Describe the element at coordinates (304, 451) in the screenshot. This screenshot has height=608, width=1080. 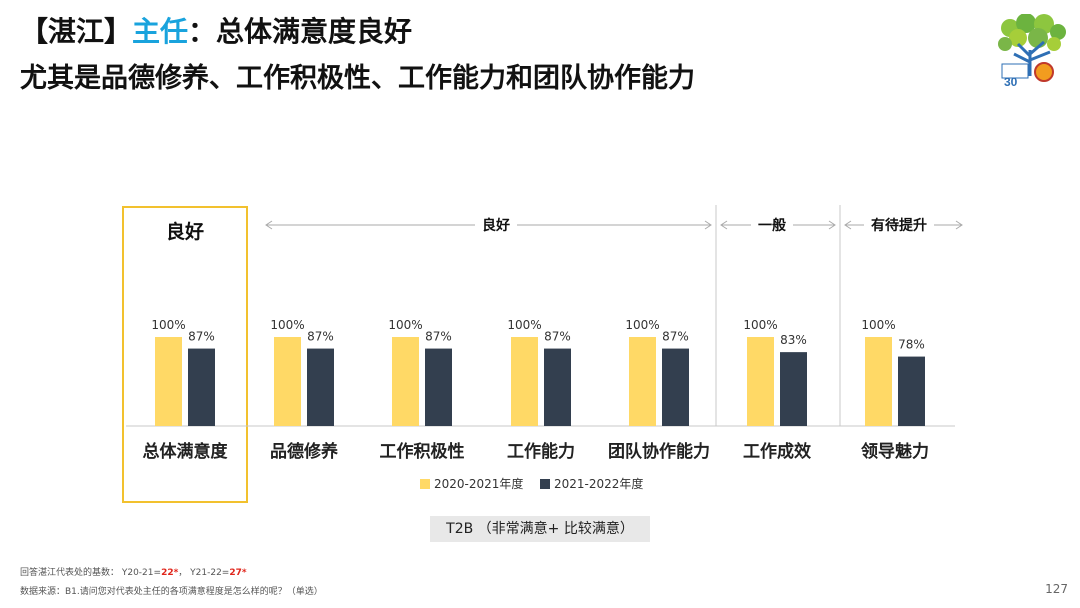
I see `category-label-2: 品德修养` at that location.